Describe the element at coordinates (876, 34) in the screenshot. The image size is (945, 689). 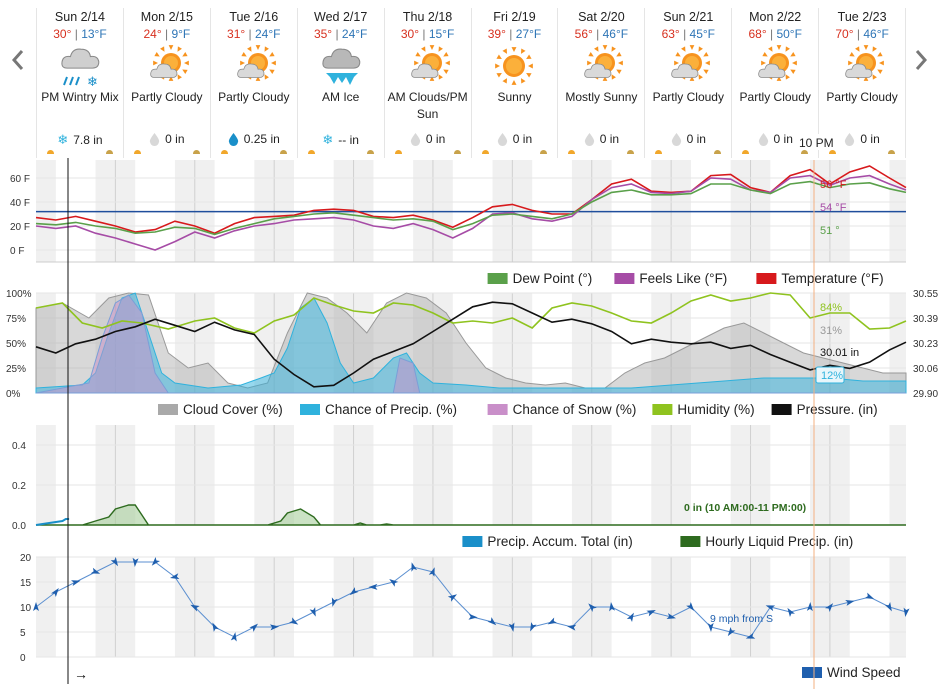
I see `low-temp: 46°F` at that location.